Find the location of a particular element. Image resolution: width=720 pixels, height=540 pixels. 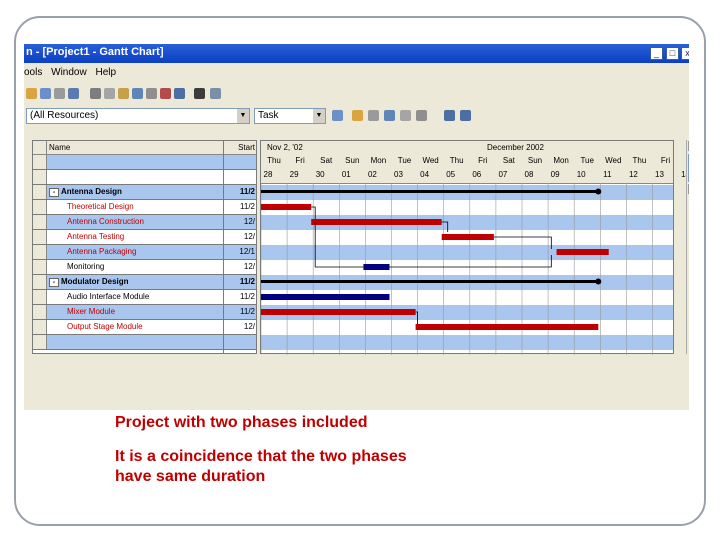

collapse-icon is located at coordinates (405, 115).